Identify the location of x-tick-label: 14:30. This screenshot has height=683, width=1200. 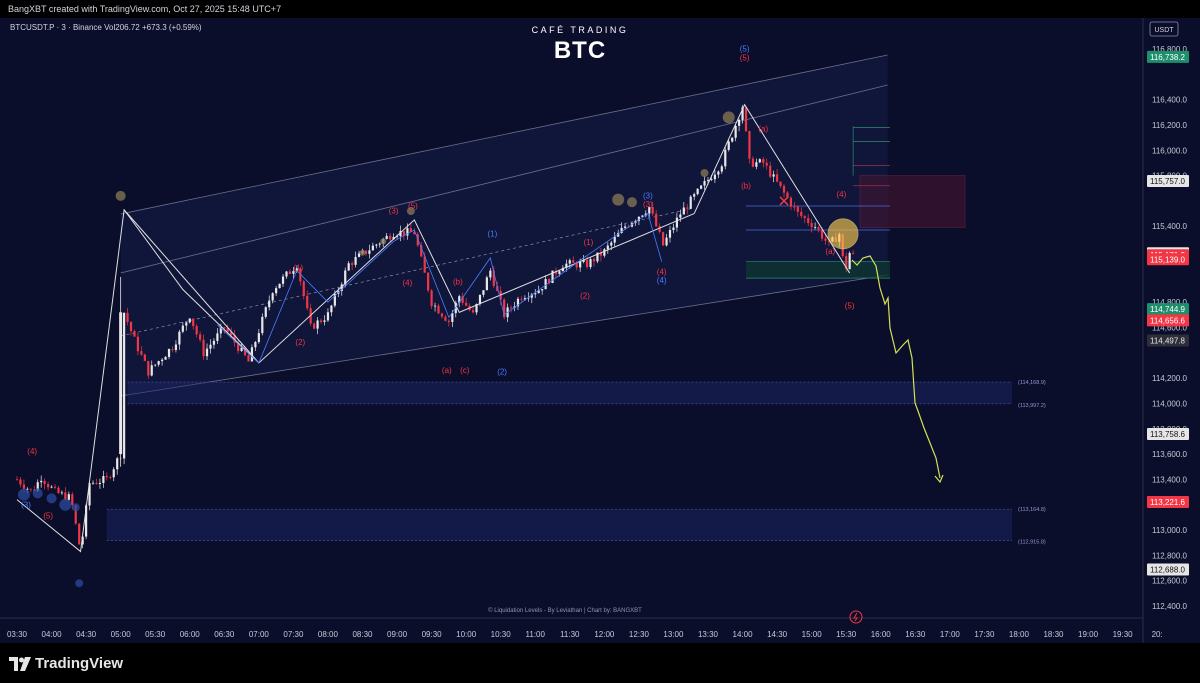
(777, 634).